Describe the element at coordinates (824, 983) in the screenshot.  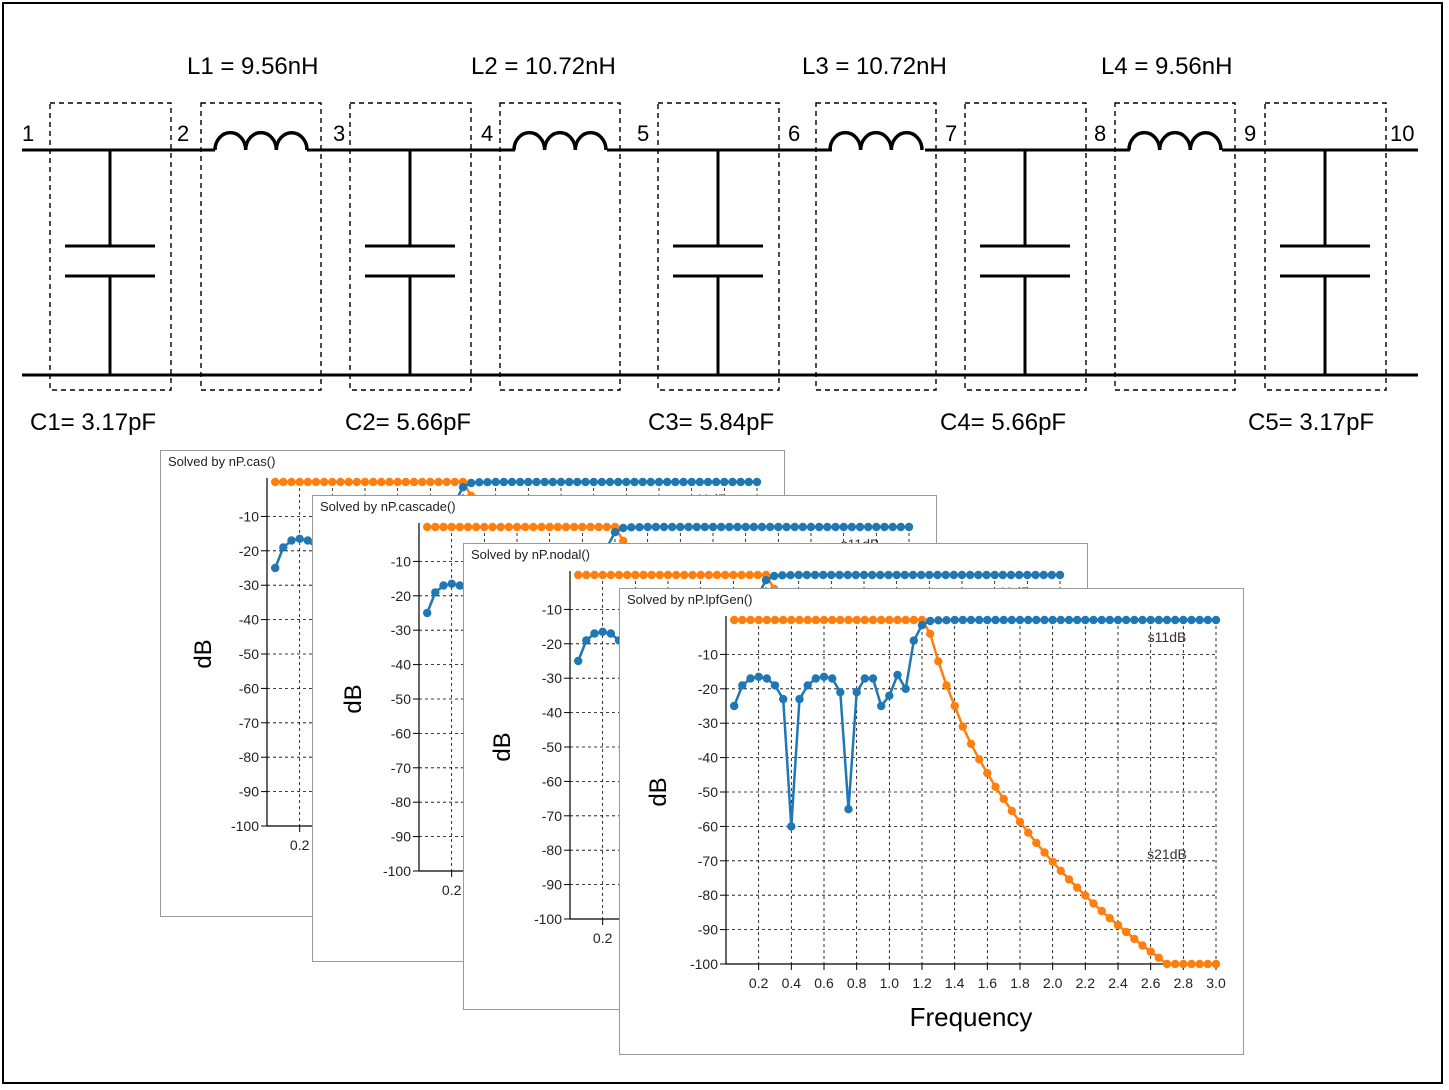
I see `x-tick-label: 0.6` at that location.